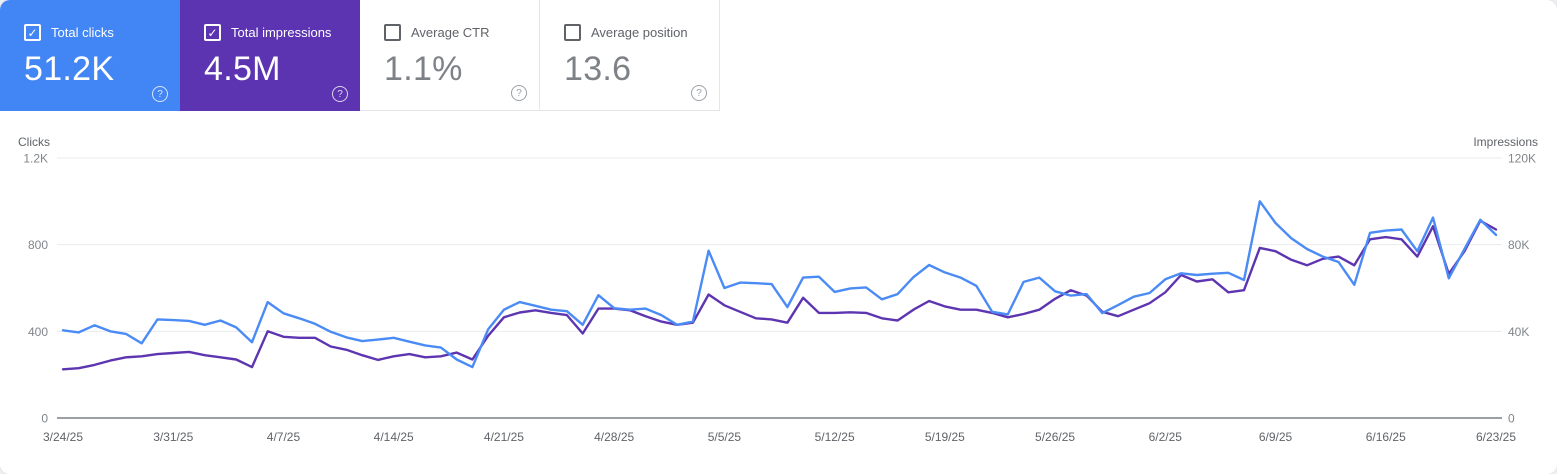 This screenshot has height=474, width=1557. I want to click on total-impressions-value: 4.5M, so click(242, 69).